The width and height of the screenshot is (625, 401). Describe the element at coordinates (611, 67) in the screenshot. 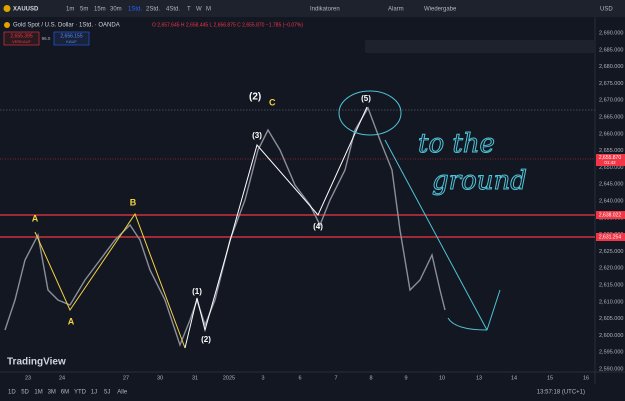

I see `price-tick-label: 2,680.000` at that location.